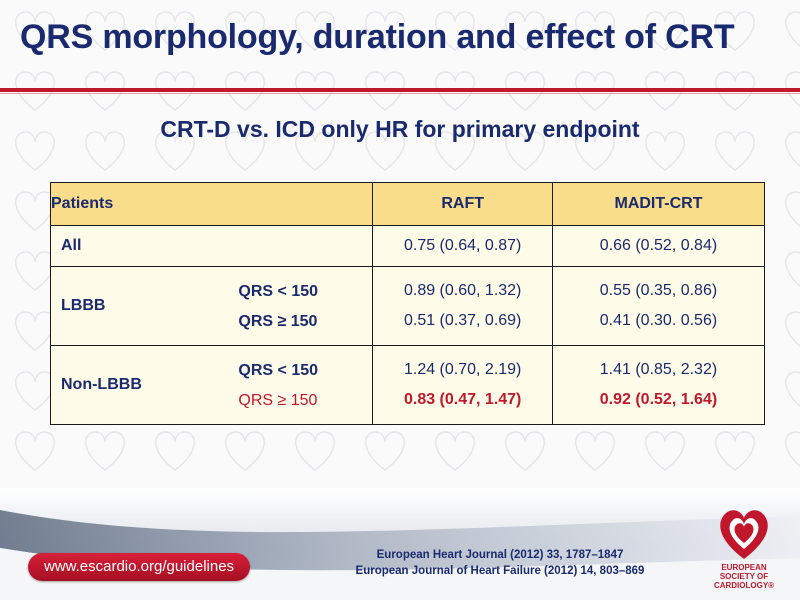 The width and height of the screenshot is (800, 600). I want to click on guidelines-link: www.escardio.org/guidelines, so click(139, 567).